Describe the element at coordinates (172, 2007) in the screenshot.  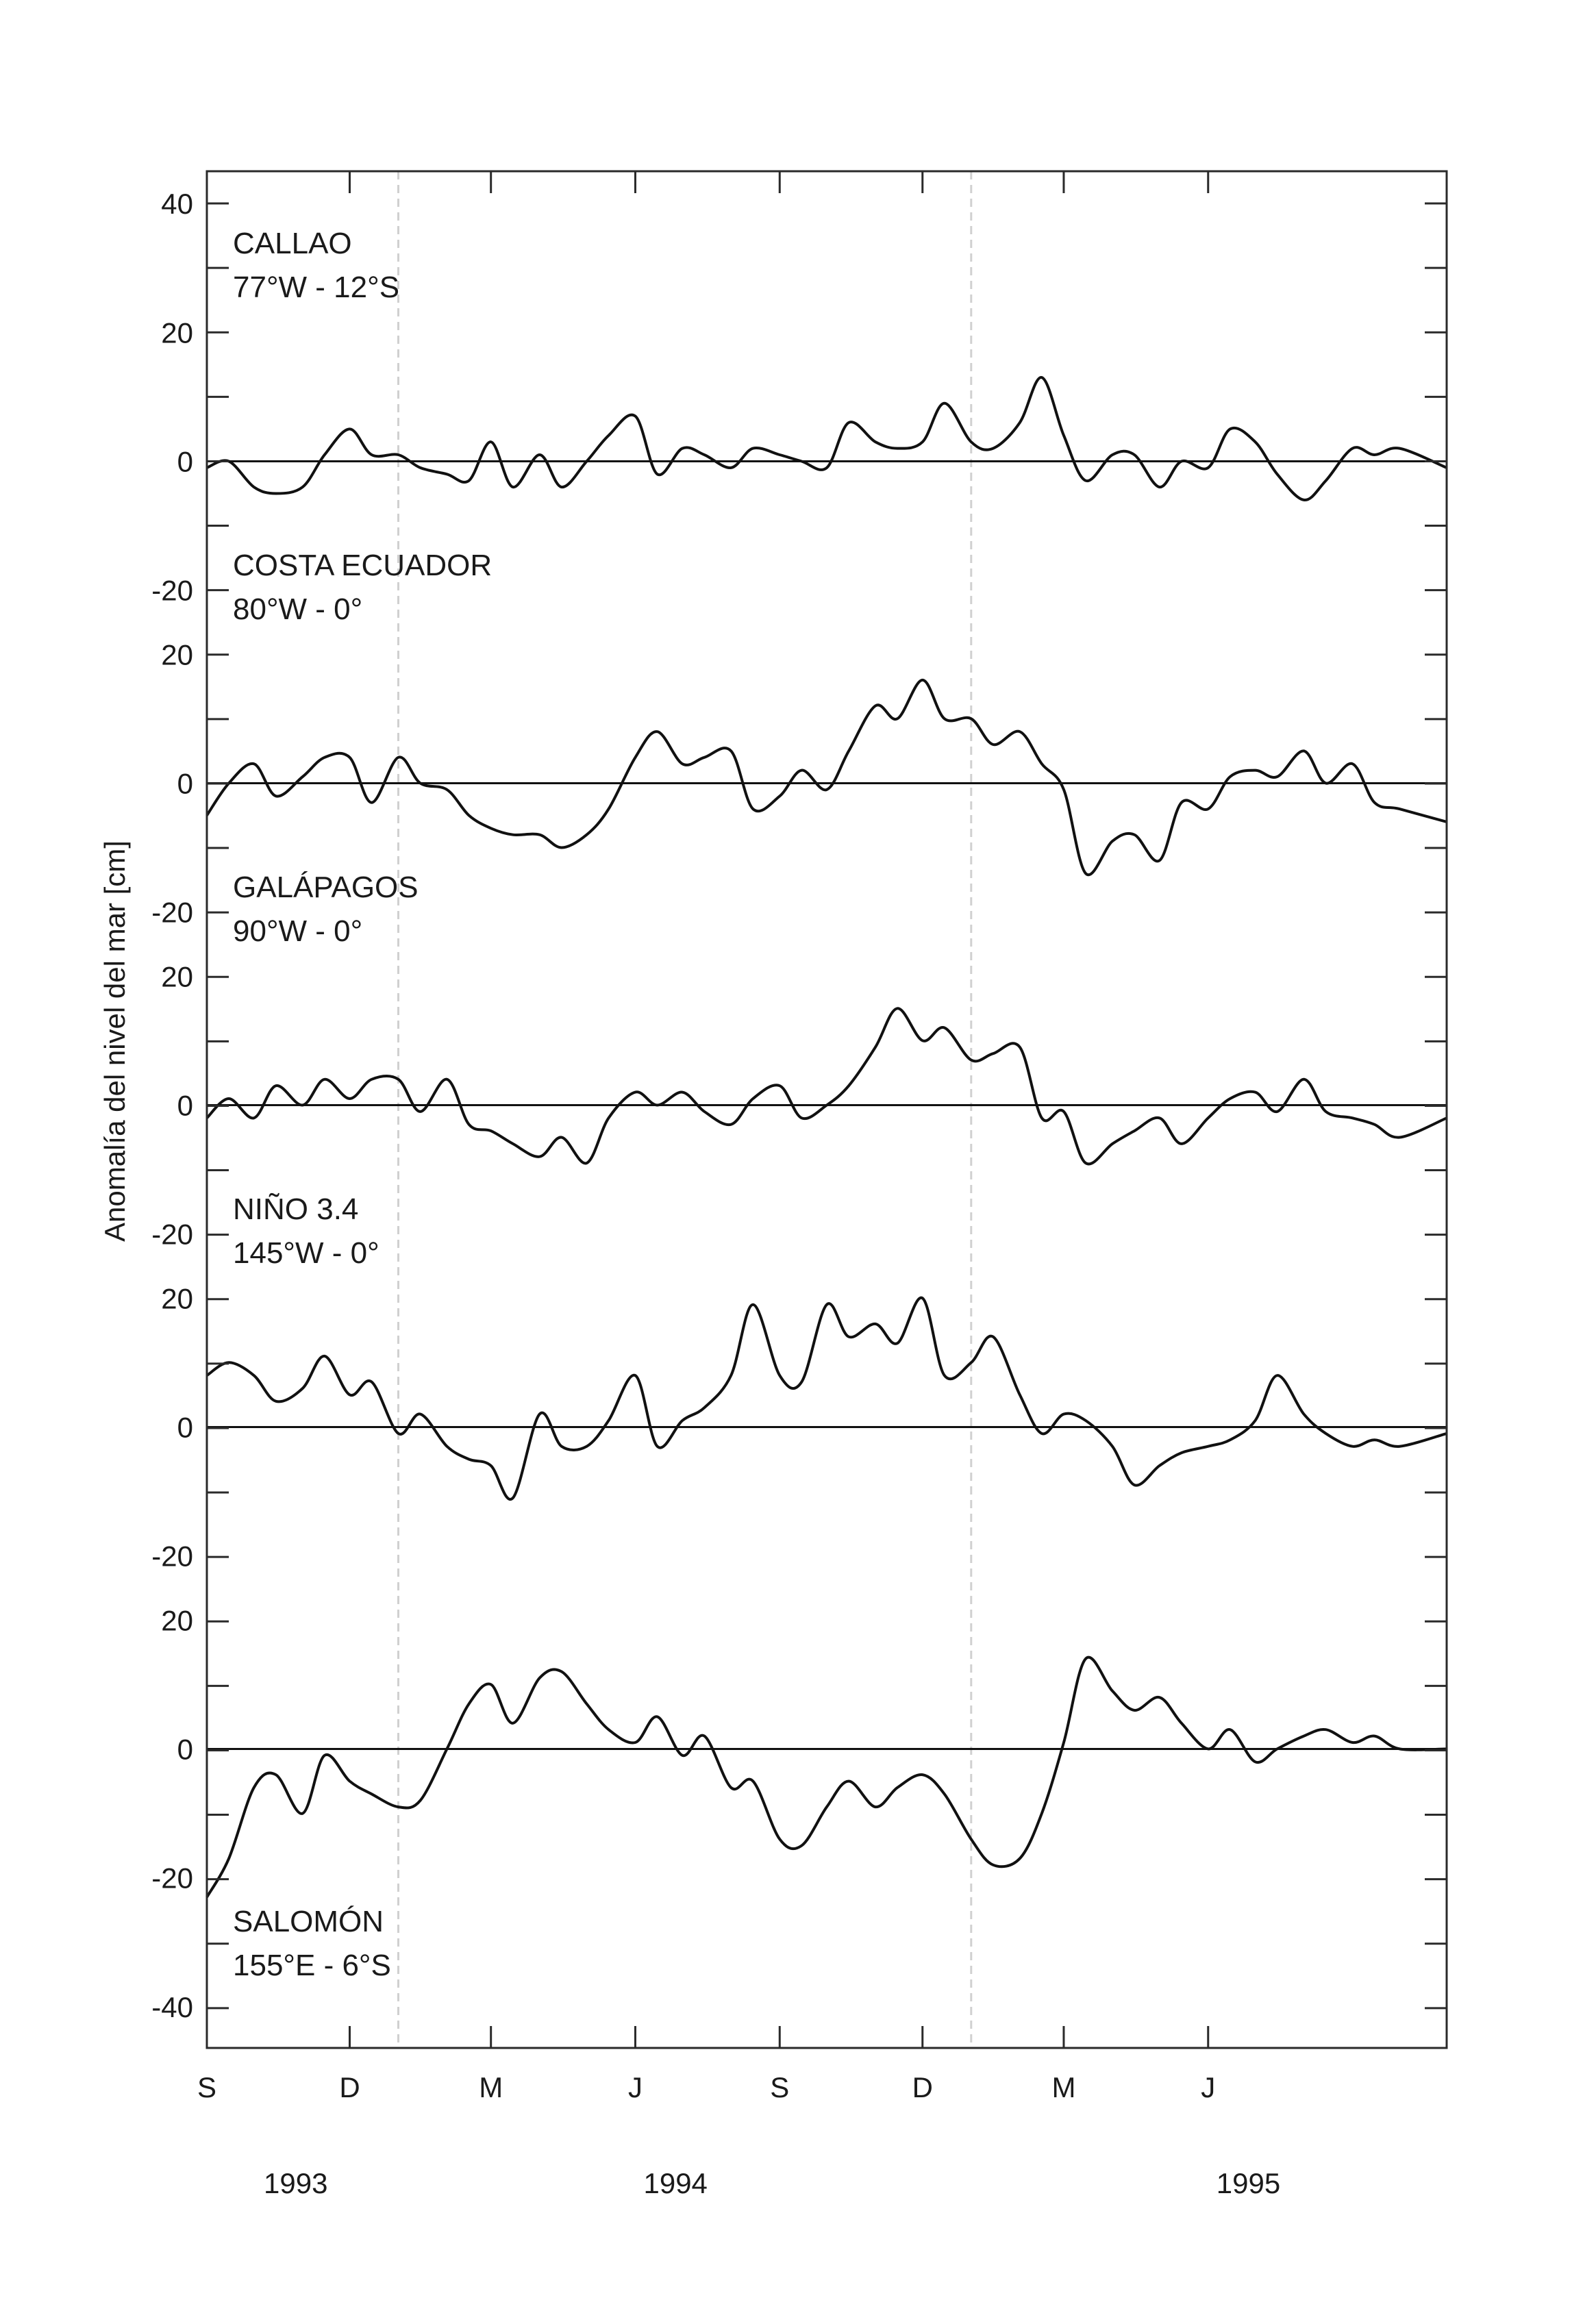
I see `y-tick-label: -40` at that location.